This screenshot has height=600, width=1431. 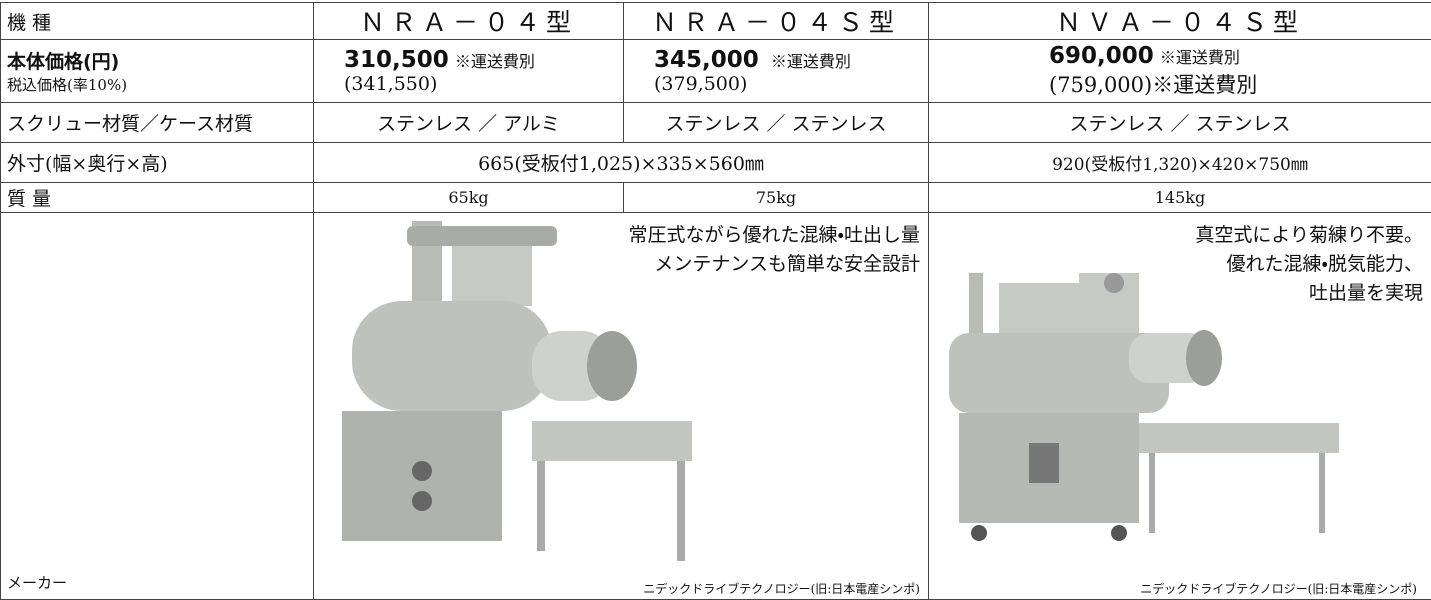 What do you see at coordinates (776, 21) in the screenshot?
I see `model-name: ＮＲＡ－０４Ｓ型` at bounding box center [776, 21].